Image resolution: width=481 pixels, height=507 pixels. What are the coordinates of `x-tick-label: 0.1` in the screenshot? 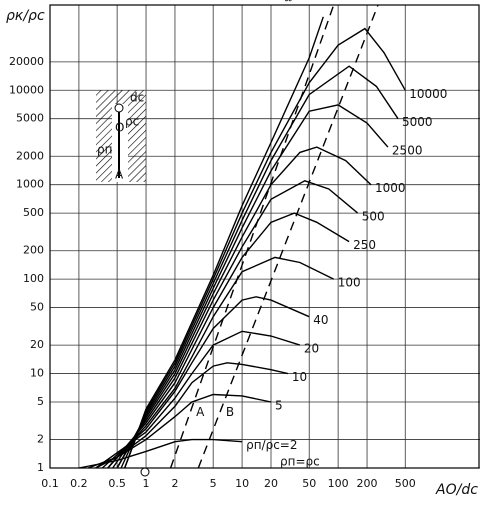 It's located at (50, 483).